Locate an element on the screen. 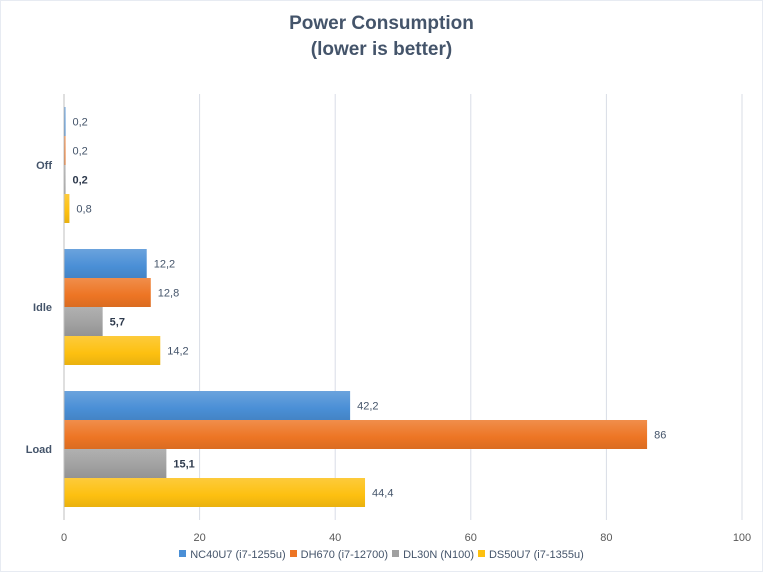 This screenshot has height=572, width=763. legend-item: DH670 (i7-12700) is located at coordinates (339, 555).